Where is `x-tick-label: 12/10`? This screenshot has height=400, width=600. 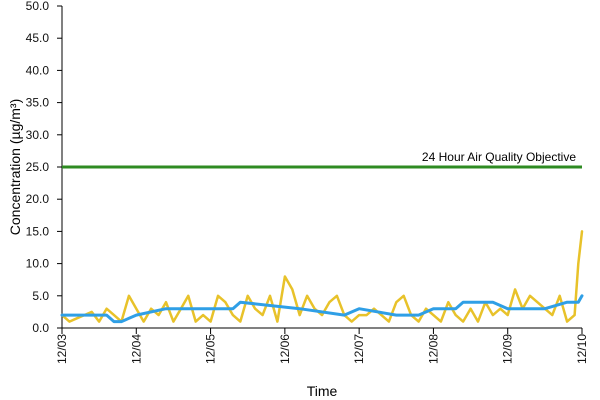
x-tick-label: 12/10 is located at coordinates (582, 349).